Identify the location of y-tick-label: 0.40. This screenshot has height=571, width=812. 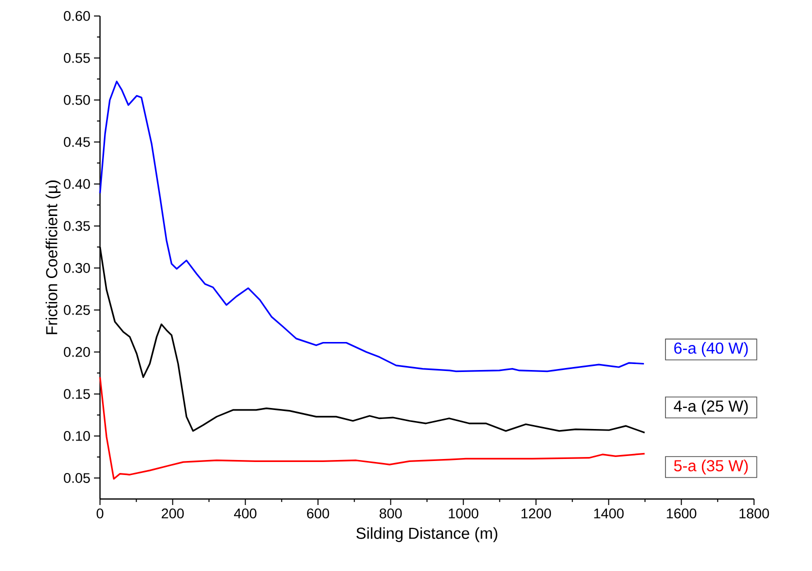
(77, 184).